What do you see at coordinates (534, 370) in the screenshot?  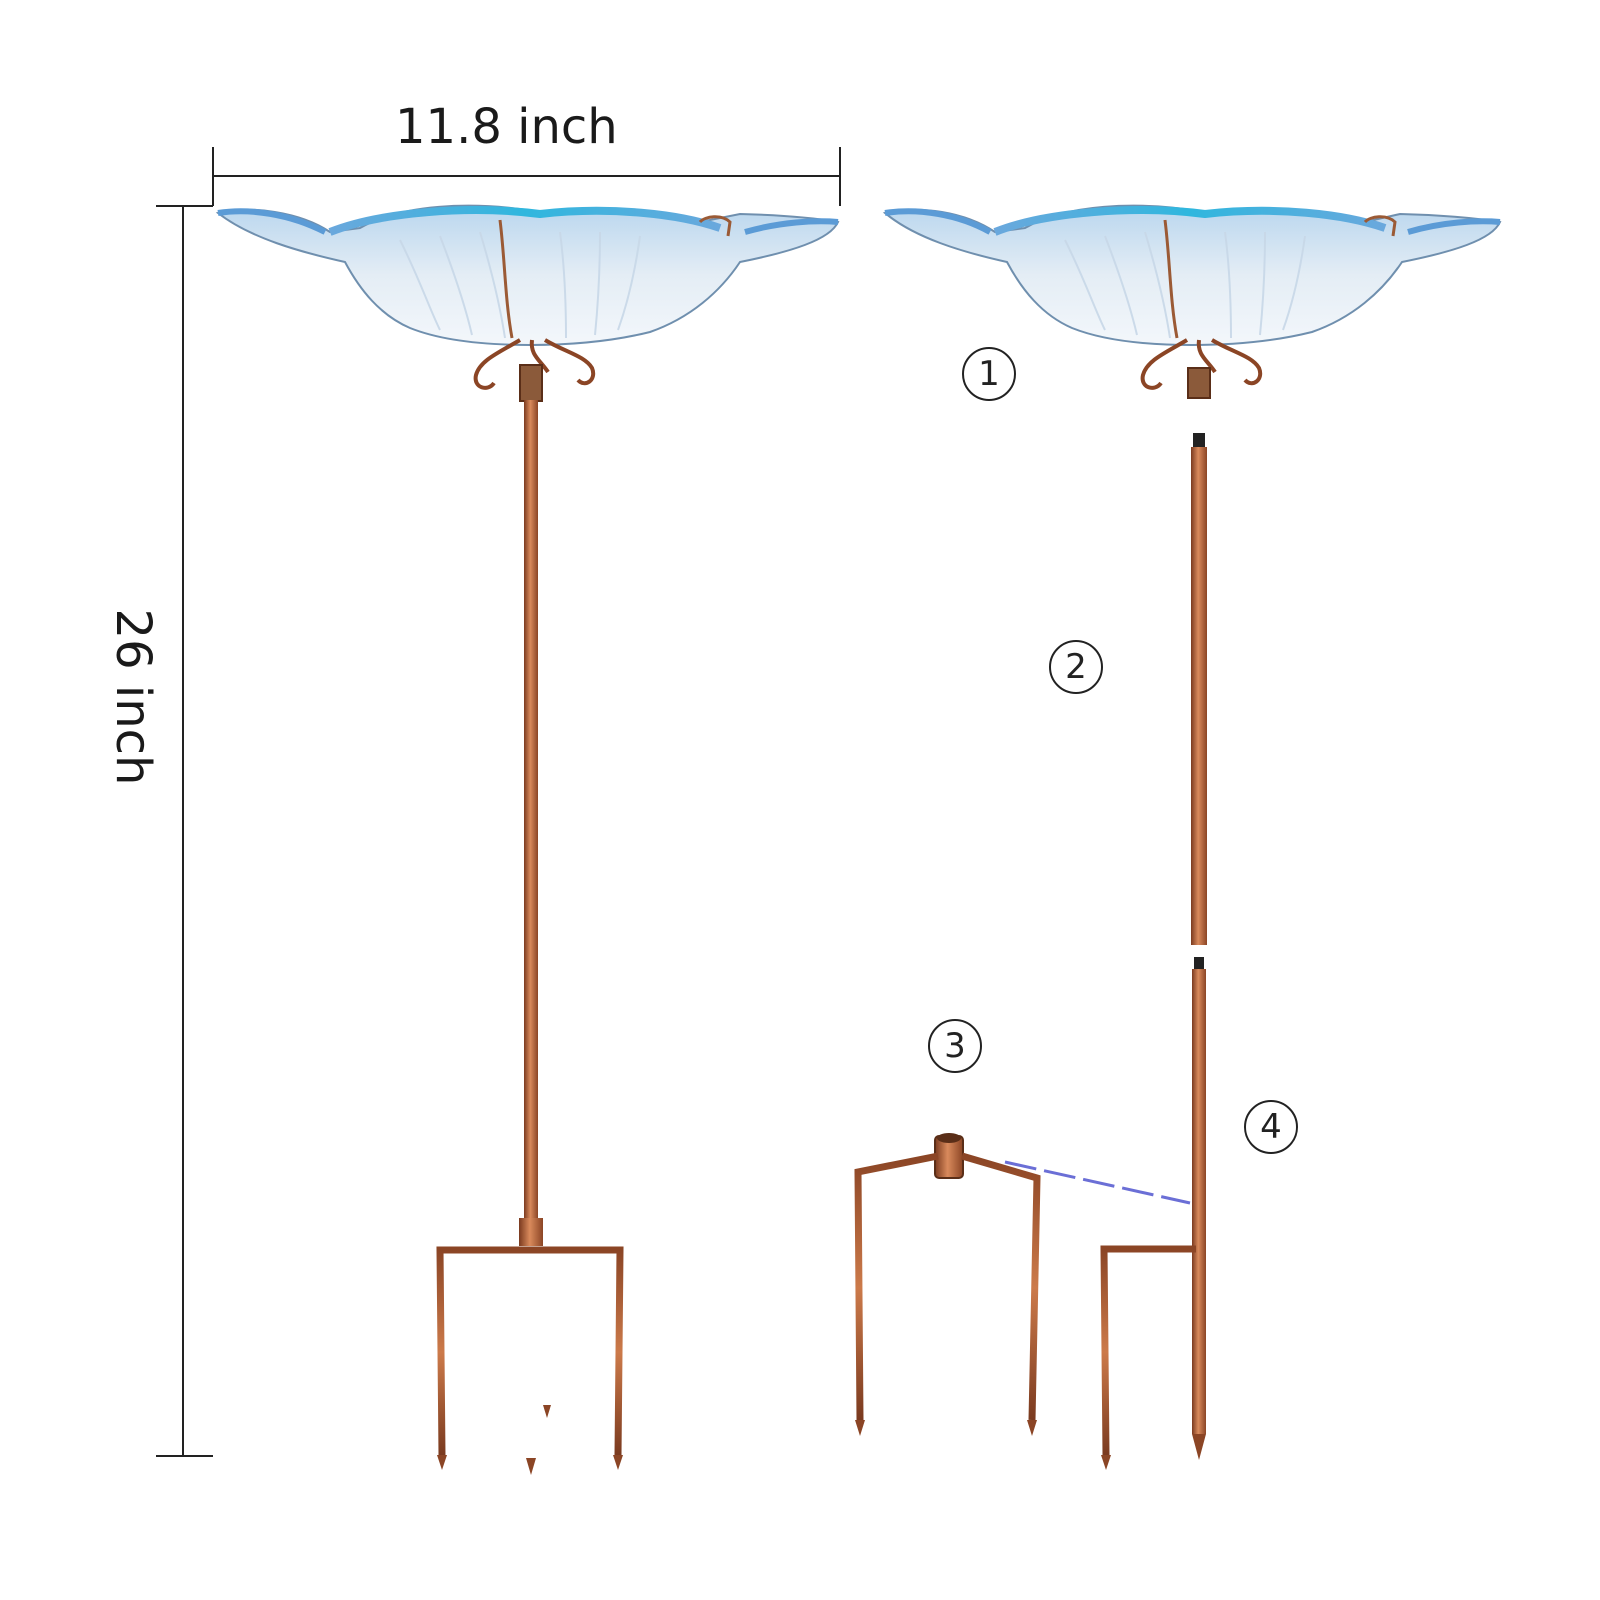 I see `copper-holder-left` at bounding box center [534, 370].